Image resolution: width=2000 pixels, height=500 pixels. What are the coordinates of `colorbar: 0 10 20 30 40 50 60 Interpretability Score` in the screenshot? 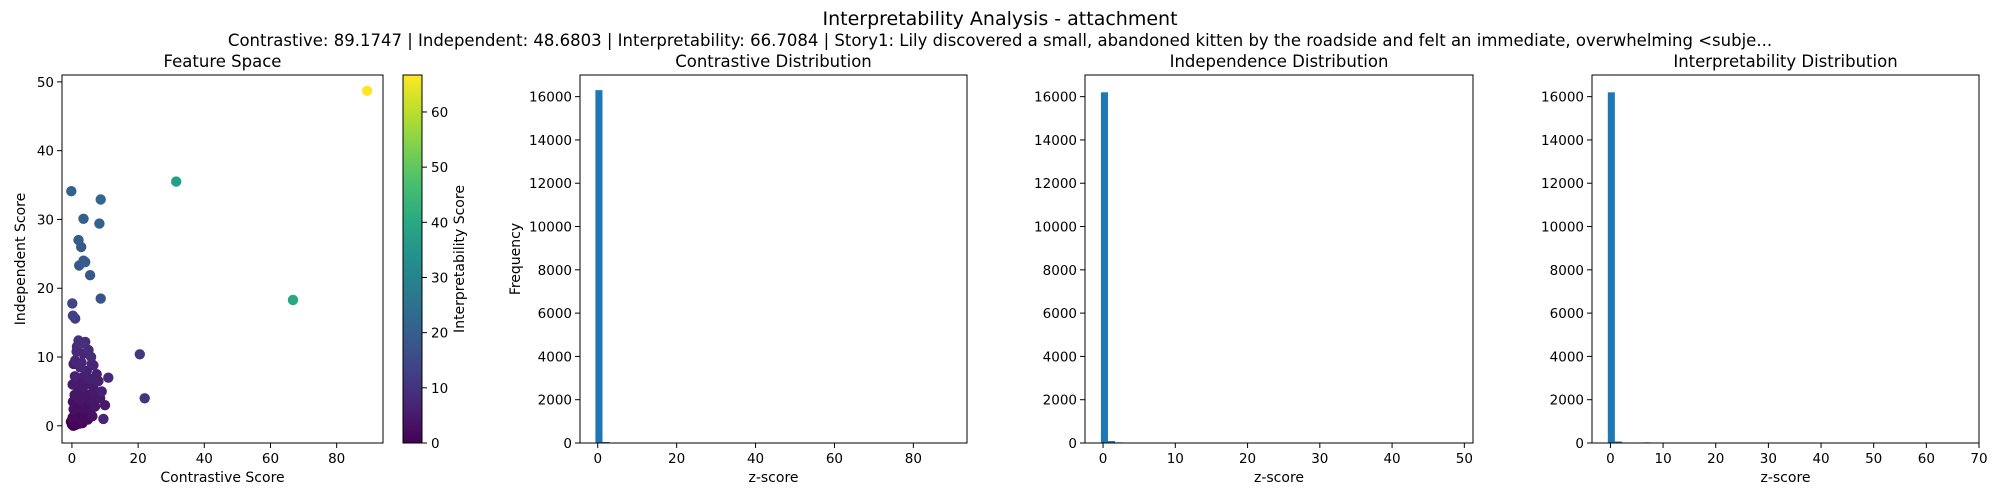 It's located at (435, 263).